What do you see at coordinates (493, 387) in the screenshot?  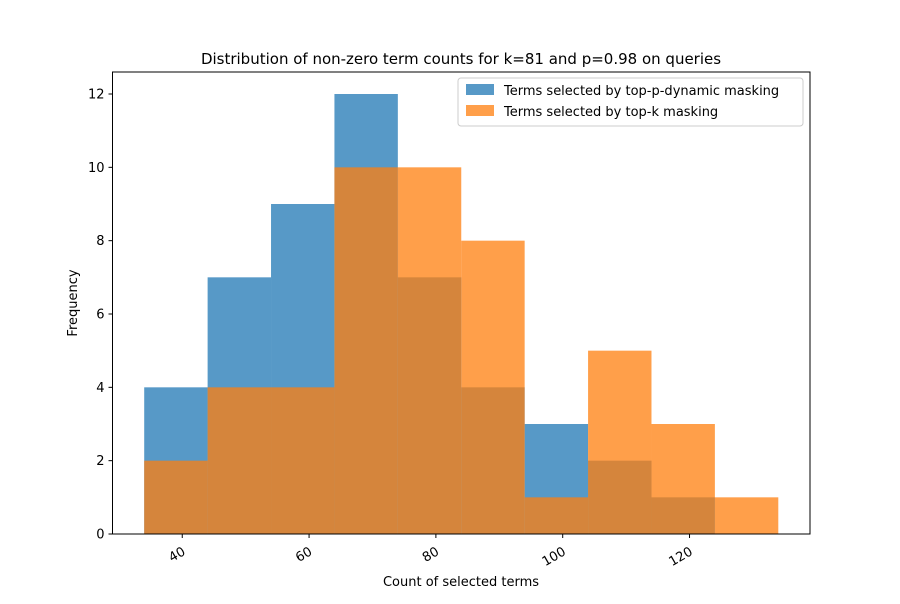 I see `histogram-bar-series1-bin5` at bounding box center [493, 387].